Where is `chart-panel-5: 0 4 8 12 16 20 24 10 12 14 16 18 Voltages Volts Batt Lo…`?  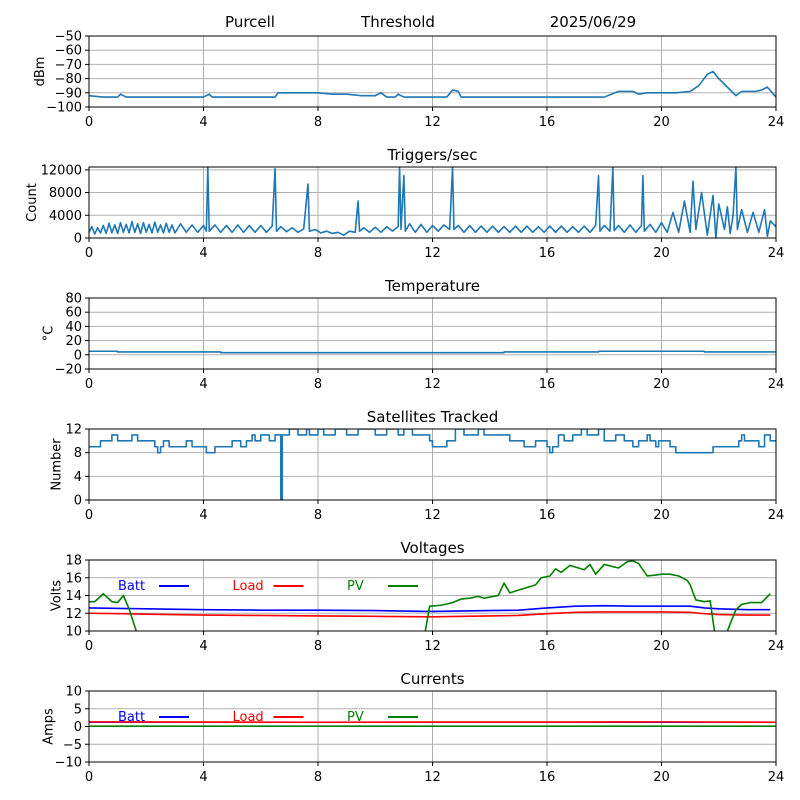
chart-panel-5: 0 4 8 12 16 20 24 10 12 14 16 18 Voltages Volts Batt Lo… is located at coordinates (417, 596).